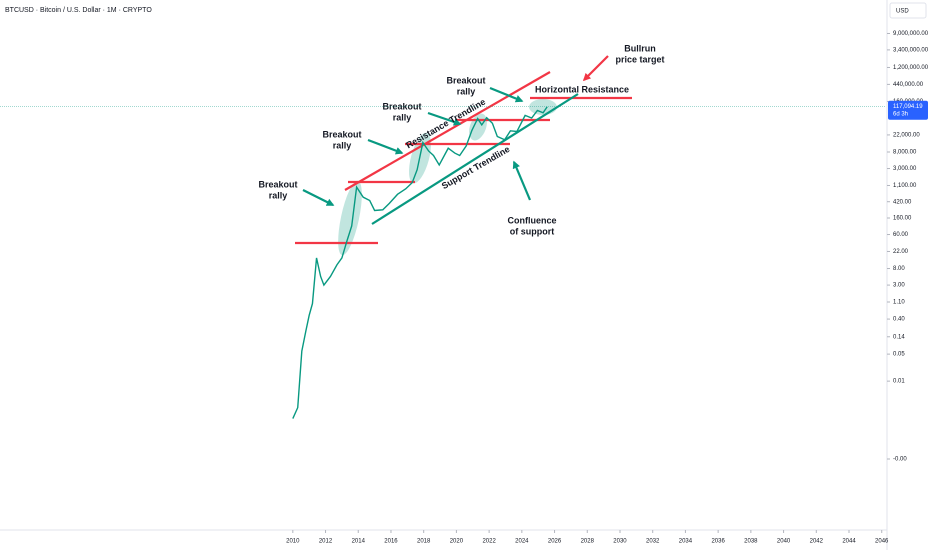  Describe the element at coordinates (902, 12) in the screenshot. I see `currency: USD` at that location.